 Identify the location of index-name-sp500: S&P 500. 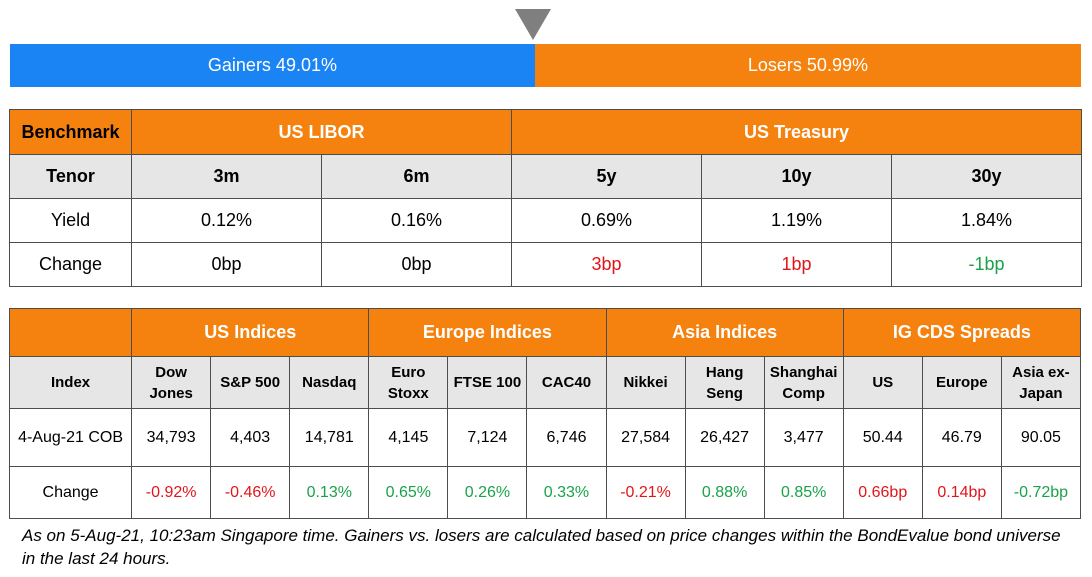
(250, 382).